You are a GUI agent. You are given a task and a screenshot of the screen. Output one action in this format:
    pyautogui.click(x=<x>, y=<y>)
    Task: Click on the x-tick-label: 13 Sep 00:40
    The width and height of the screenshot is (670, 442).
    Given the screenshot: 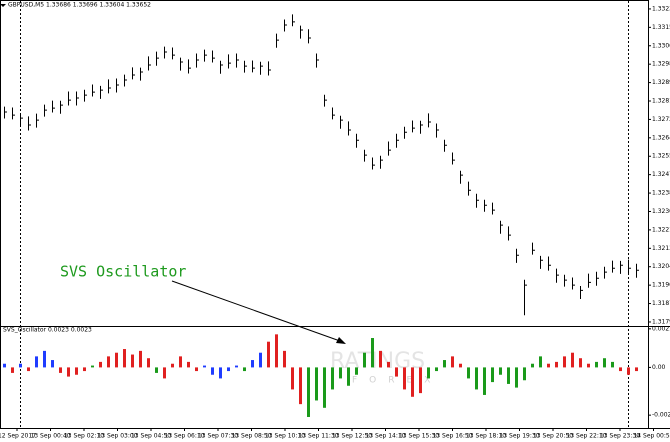 What is the action you would take?
    pyautogui.click(x=50, y=436)
    